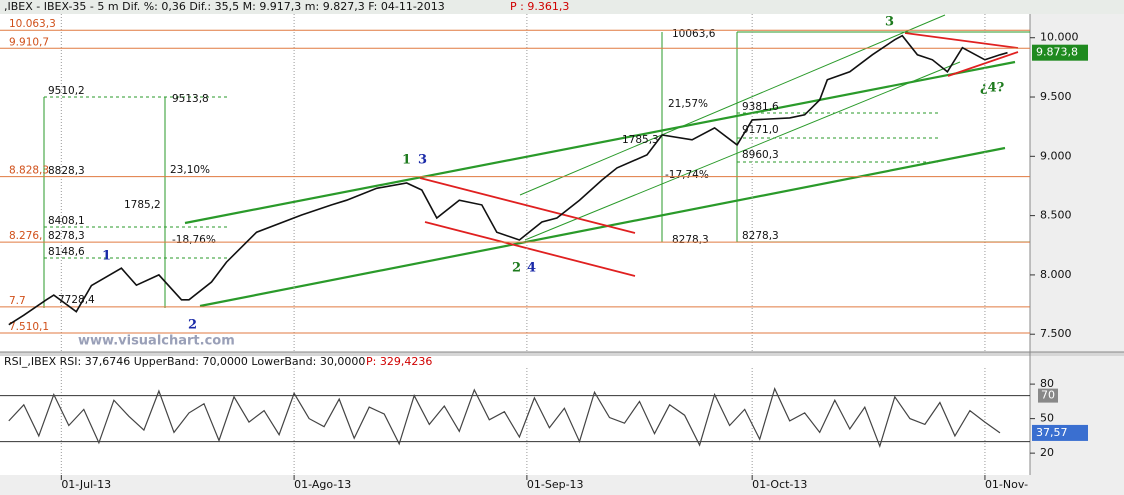  What do you see at coordinates (688, 104) in the screenshot?
I see `annotation: 21,57%` at bounding box center [688, 104].